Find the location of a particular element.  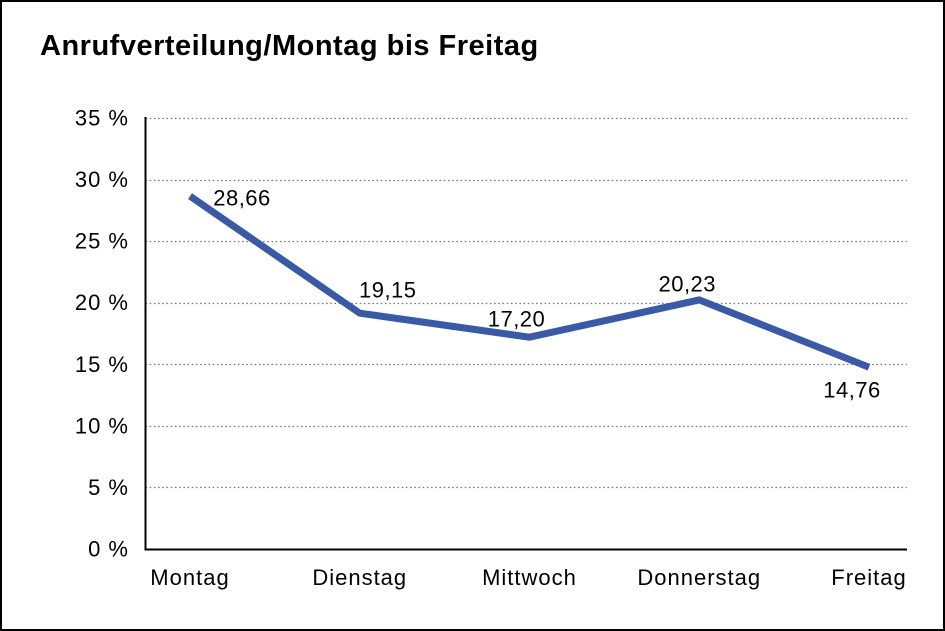

y-tick-label: 15 % is located at coordinates (102, 364).